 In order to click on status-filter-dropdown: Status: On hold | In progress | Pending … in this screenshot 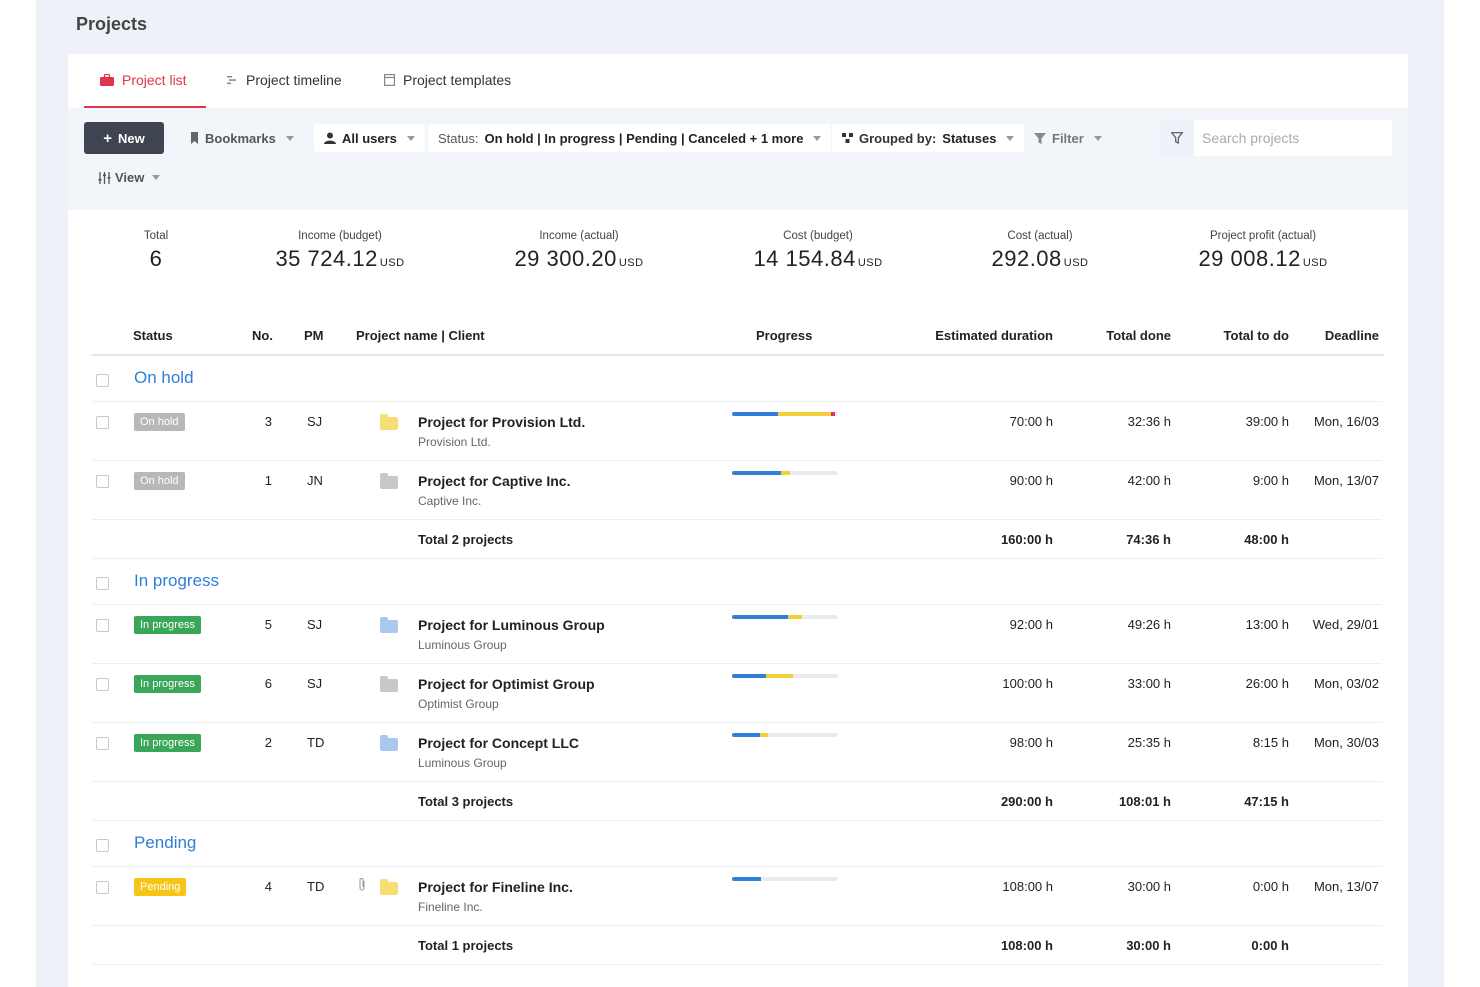, I will do `click(630, 138)`.